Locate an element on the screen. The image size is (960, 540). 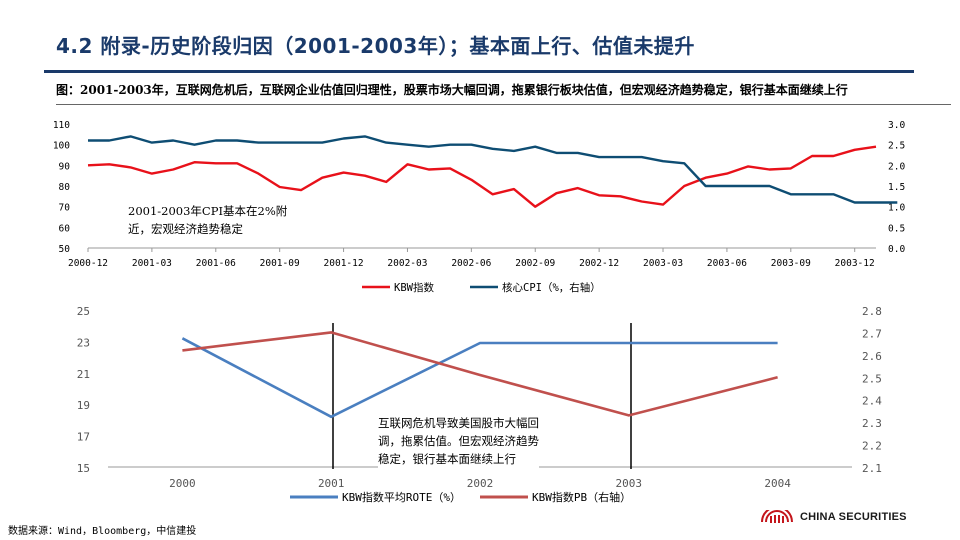
chart1-legend-label-0: KBW指数 is located at coordinates (414, 287).